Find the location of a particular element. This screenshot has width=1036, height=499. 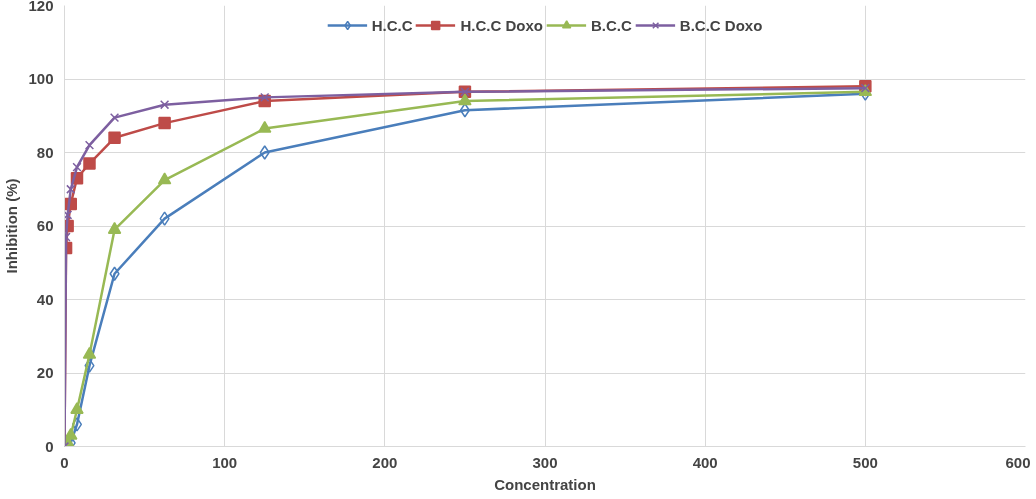

y-tick-label: 0 is located at coordinates (49, 446).